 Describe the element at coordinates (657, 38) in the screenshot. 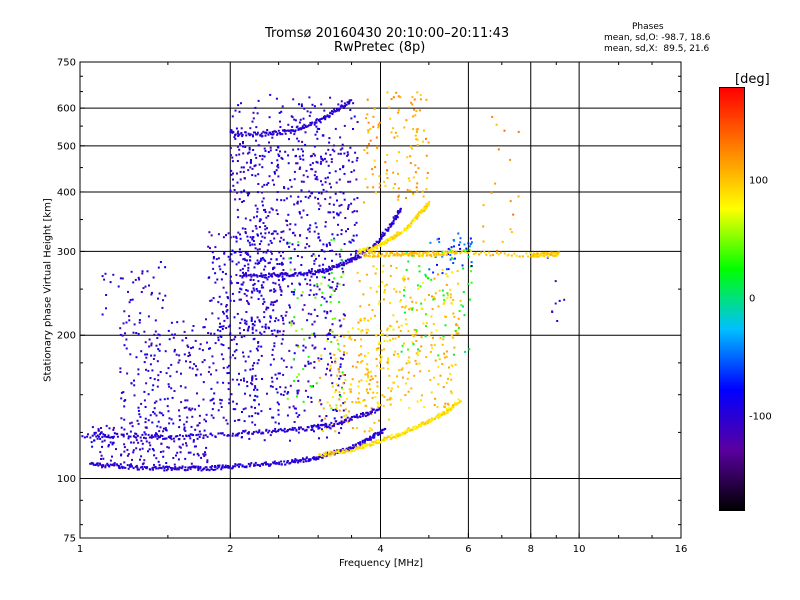

I see `phase-stats-o: mean, sd,O: -98.7, 18.6` at that location.